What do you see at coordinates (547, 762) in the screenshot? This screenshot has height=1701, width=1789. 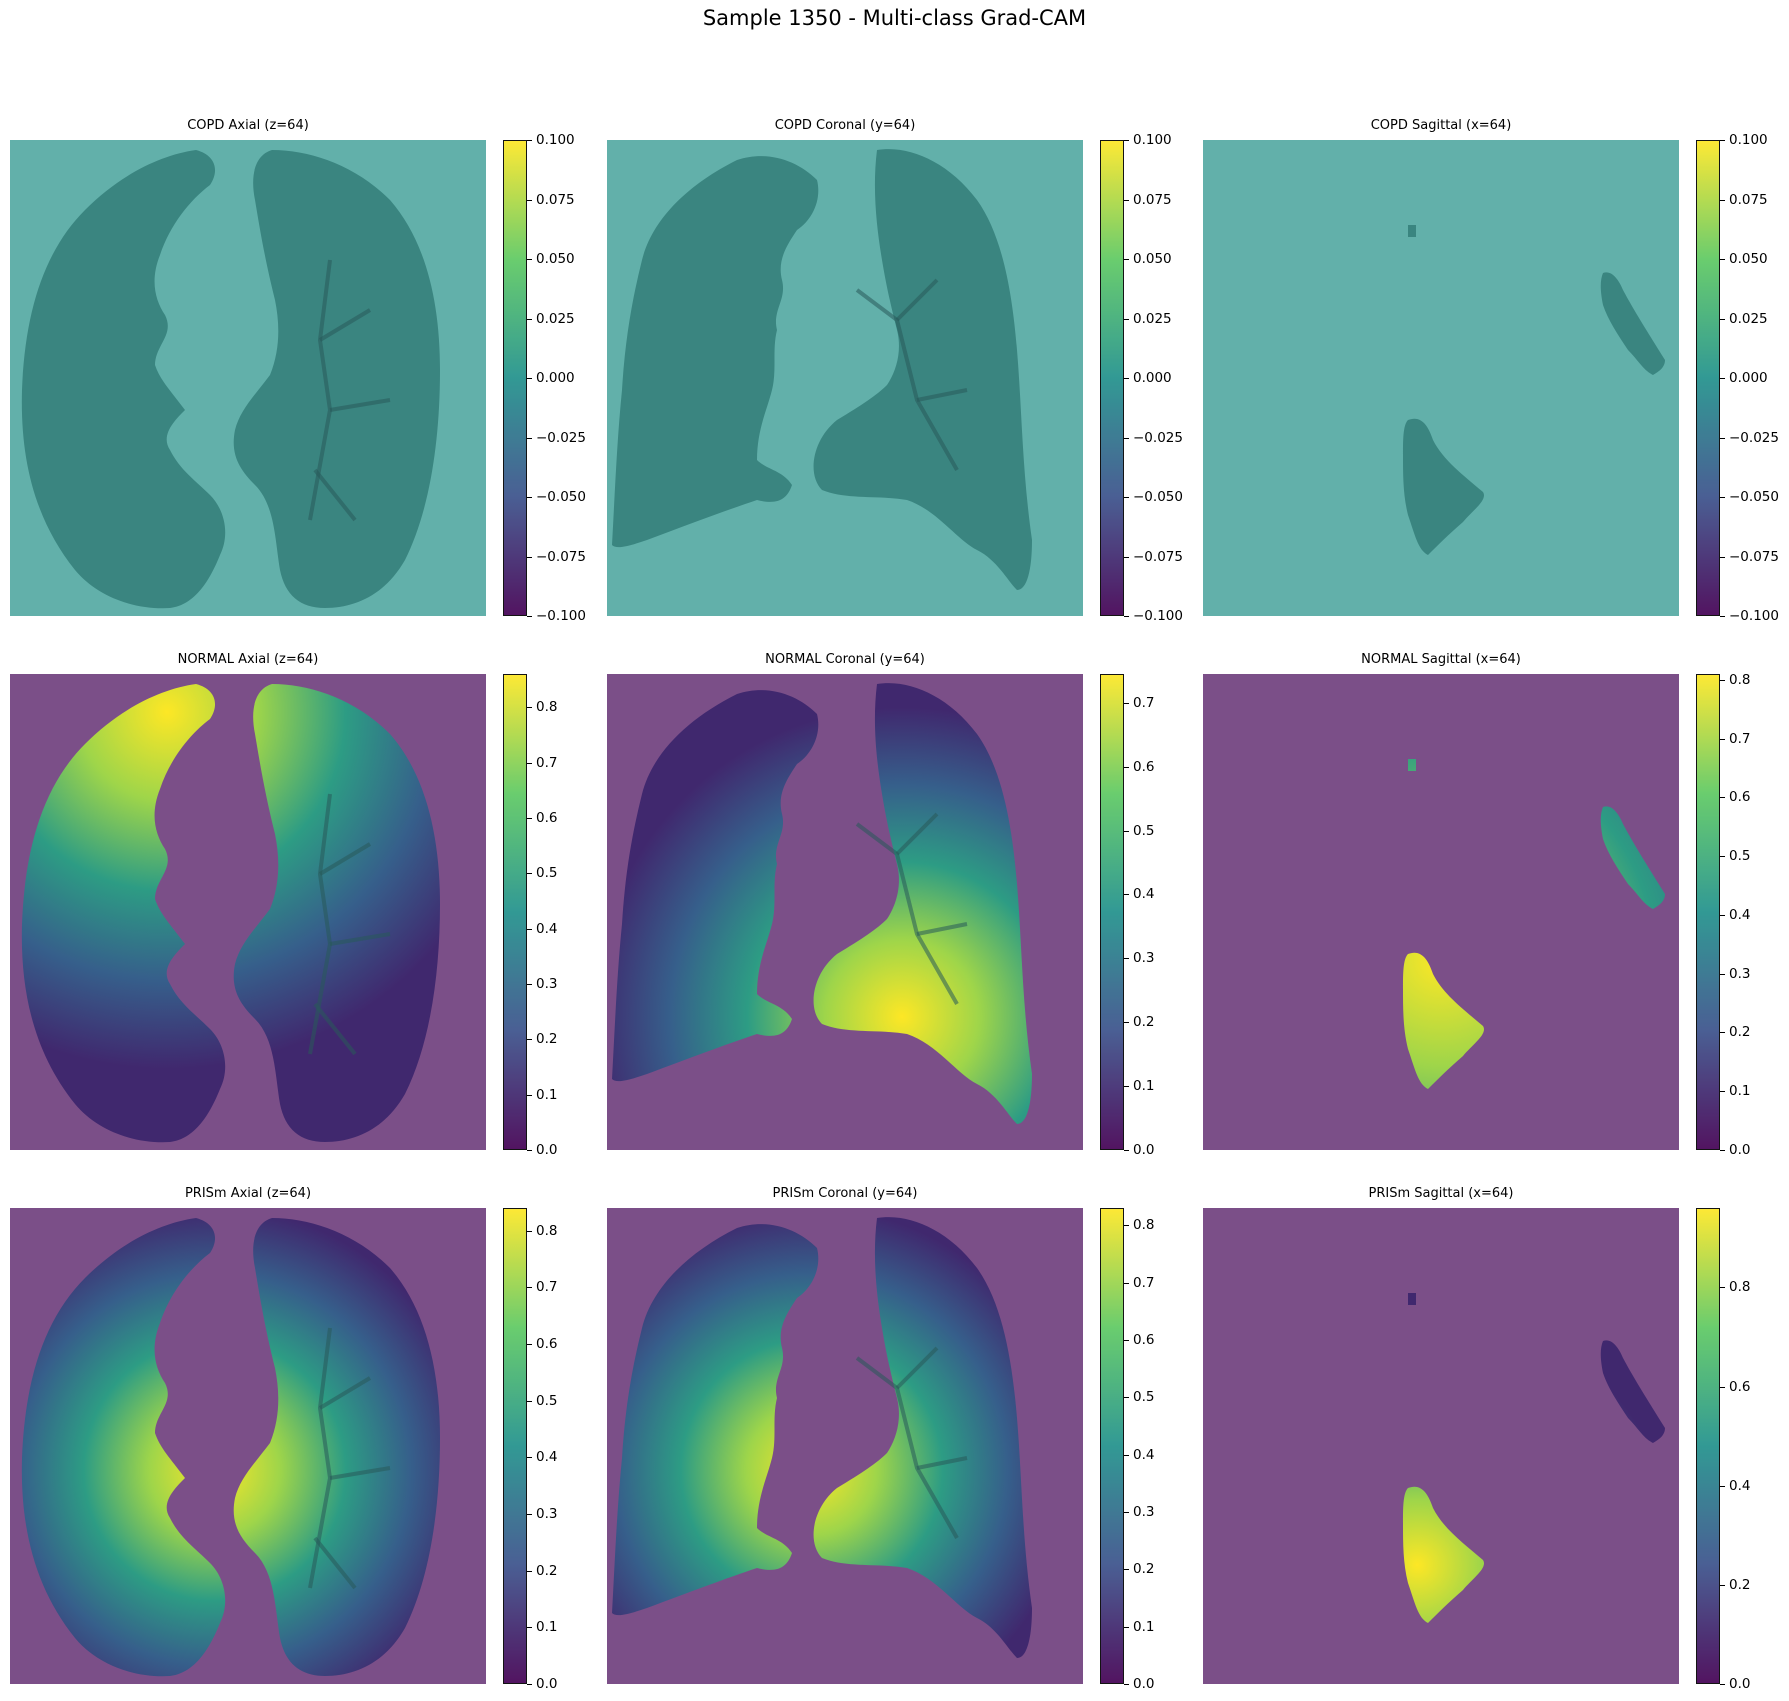 I see `tick-label: 0.7` at bounding box center [547, 762].